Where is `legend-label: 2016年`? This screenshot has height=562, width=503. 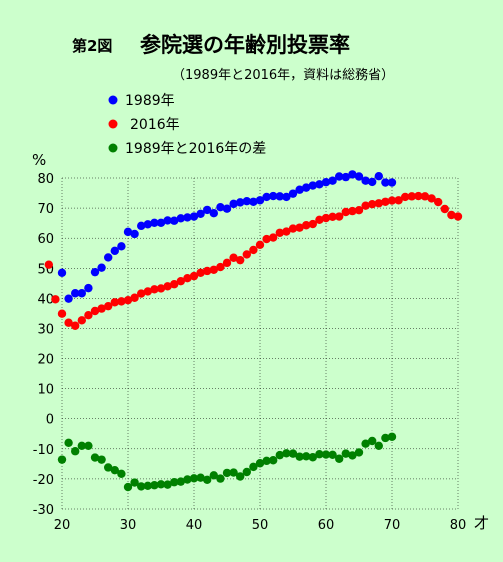
legend-label: 2016年 is located at coordinates (155, 125).